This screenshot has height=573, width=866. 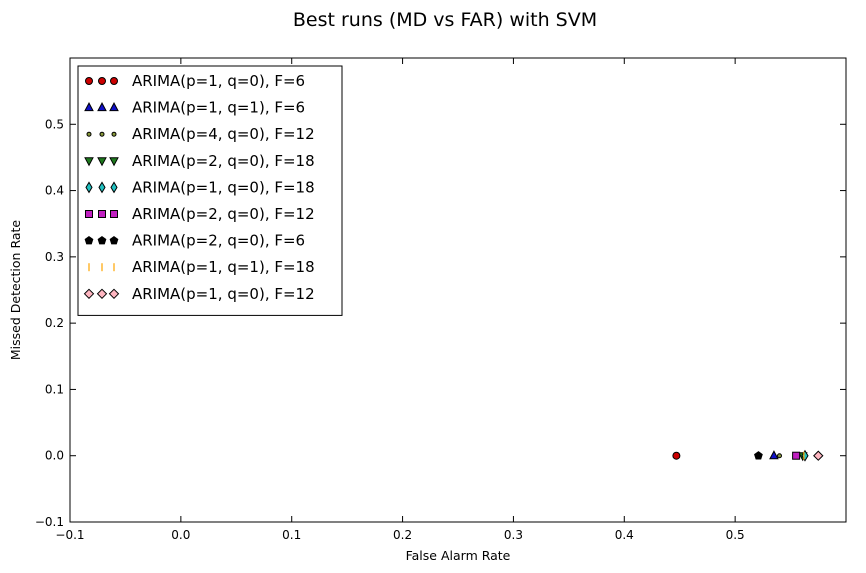 I want to click on legend-label: ARIMA(p=2, q=0), F=18, so click(x=223, y=161).